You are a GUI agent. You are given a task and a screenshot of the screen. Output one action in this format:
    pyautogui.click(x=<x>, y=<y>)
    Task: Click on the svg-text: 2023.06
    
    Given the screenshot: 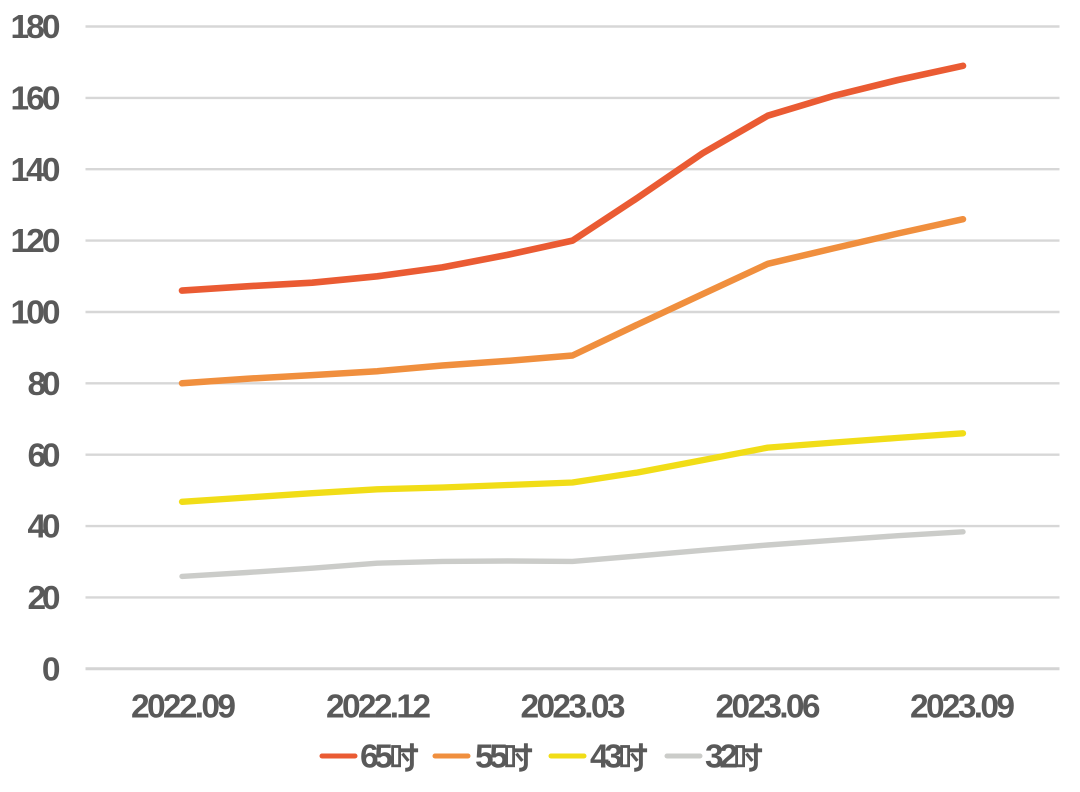 What is the action you would take?
    pyautogui.click(x=768, y=706)
    